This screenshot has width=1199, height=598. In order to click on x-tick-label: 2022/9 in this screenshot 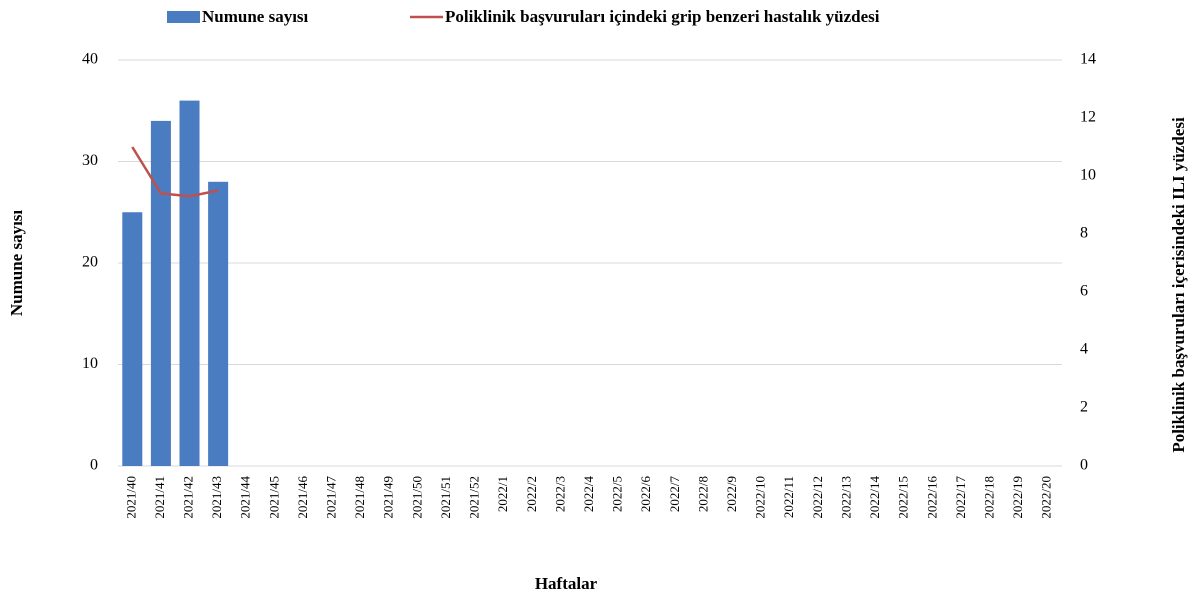, I will do `click(731, 494)`.